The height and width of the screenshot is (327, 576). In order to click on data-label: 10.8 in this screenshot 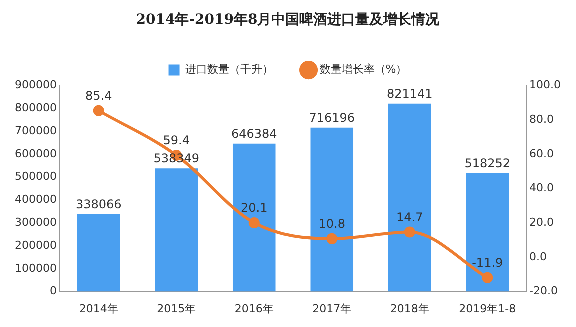, I will do `click(332, 224)`.